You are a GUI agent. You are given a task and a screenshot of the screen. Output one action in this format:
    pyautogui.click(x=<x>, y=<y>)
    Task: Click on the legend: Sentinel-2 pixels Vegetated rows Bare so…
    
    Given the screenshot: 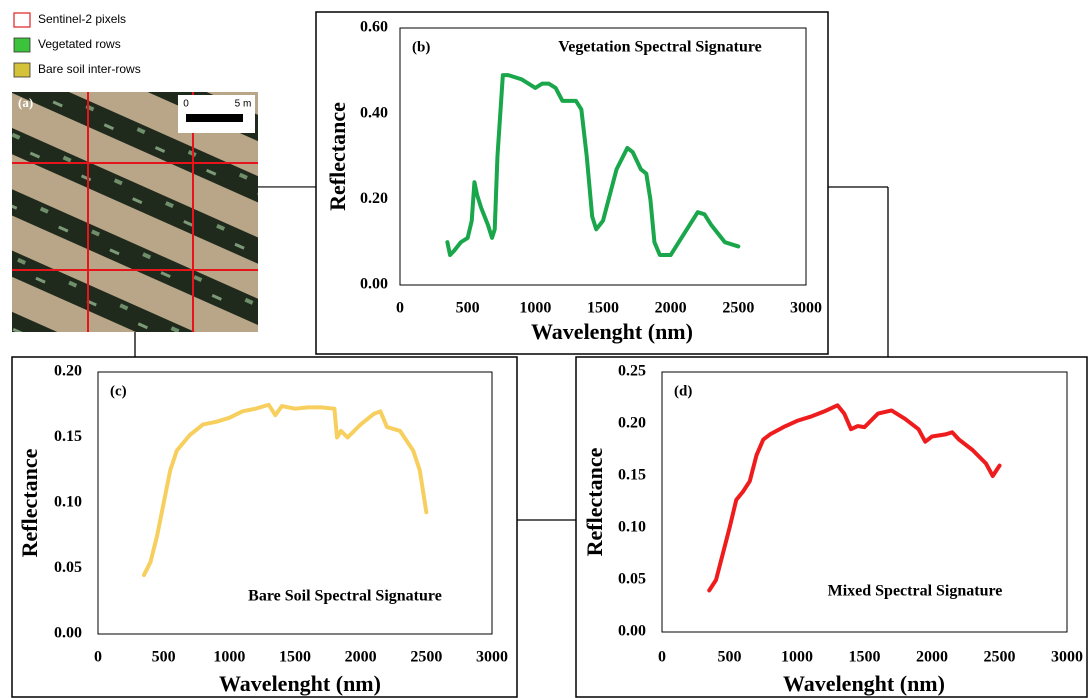 What is the action you would take?
    pyautogui.click(x=77, y=45)
    